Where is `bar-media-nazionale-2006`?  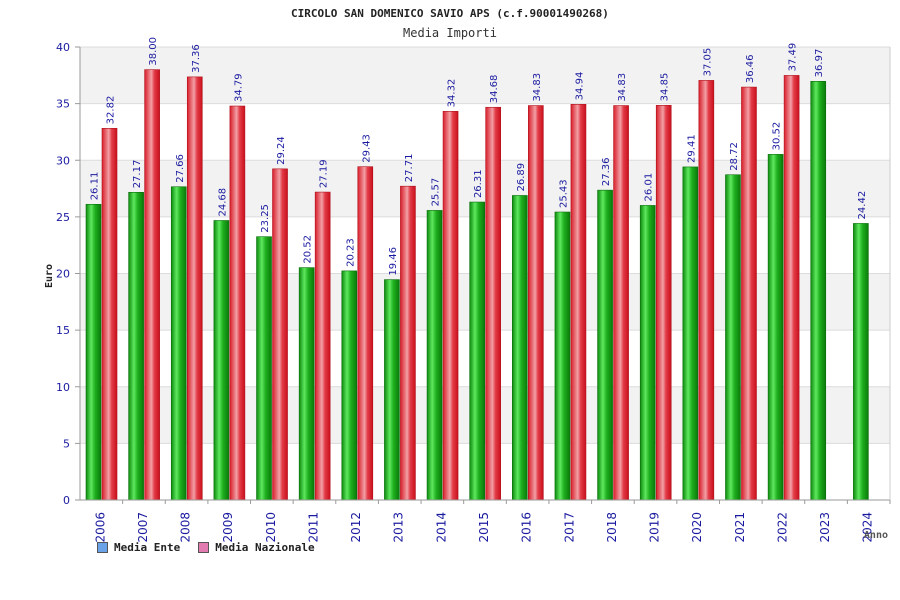 bar-media-nazionale-2006 is located at coordinates (109, 314).